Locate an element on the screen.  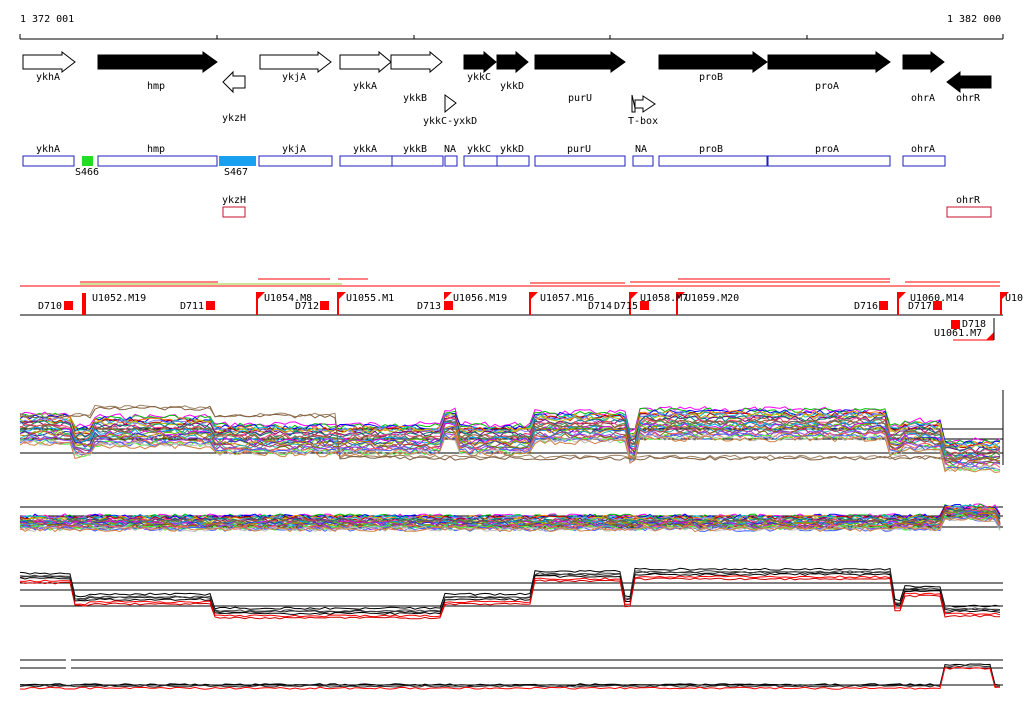
gene-arrow-ohrA: ohrA is located at coordinates (923, 77).